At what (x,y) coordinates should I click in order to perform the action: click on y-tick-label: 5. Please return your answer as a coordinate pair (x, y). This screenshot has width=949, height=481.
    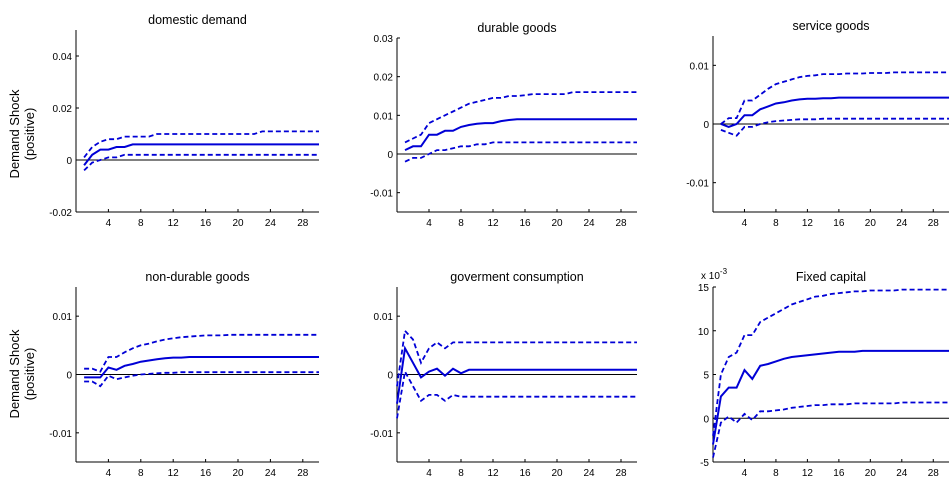
    Looking at the image, I should click on (706, 376).